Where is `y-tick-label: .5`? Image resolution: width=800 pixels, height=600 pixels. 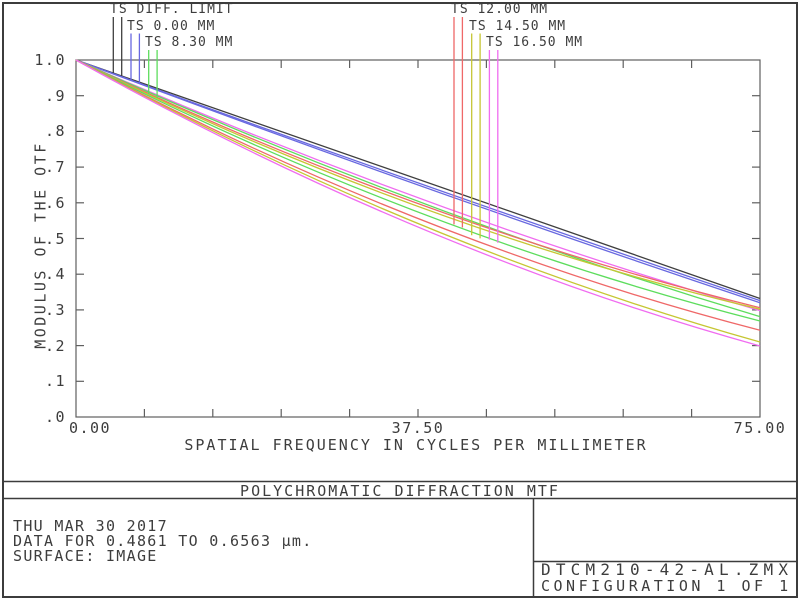 y-tick-label: .5 is located at coordinates (55, 238).